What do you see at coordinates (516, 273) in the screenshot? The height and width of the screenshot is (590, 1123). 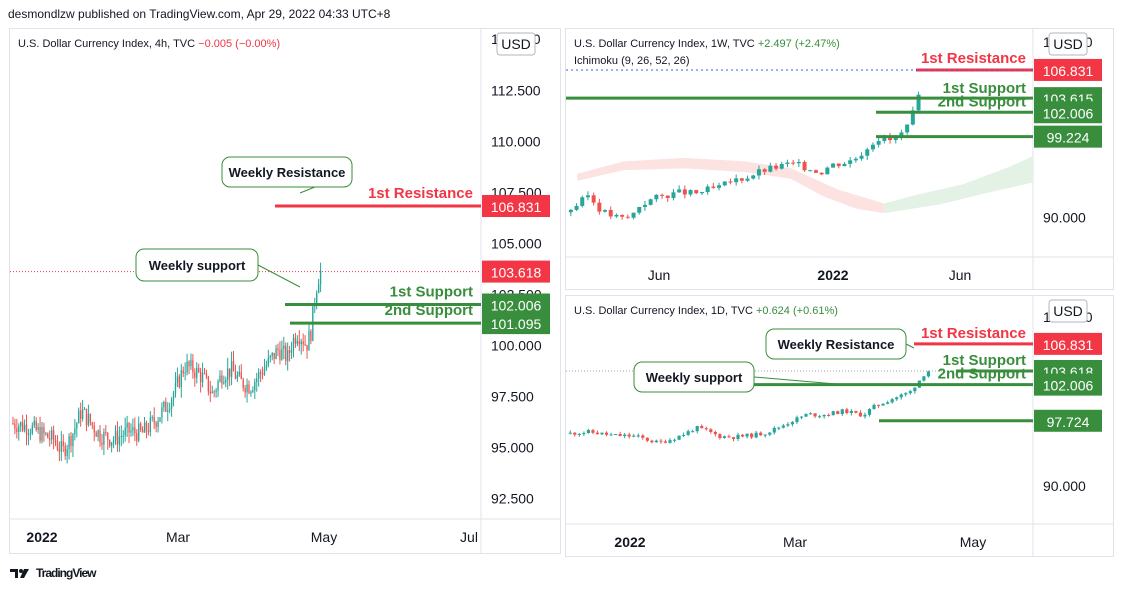 I see `last-price-label: 103.618` at bounding box center [516, 273].